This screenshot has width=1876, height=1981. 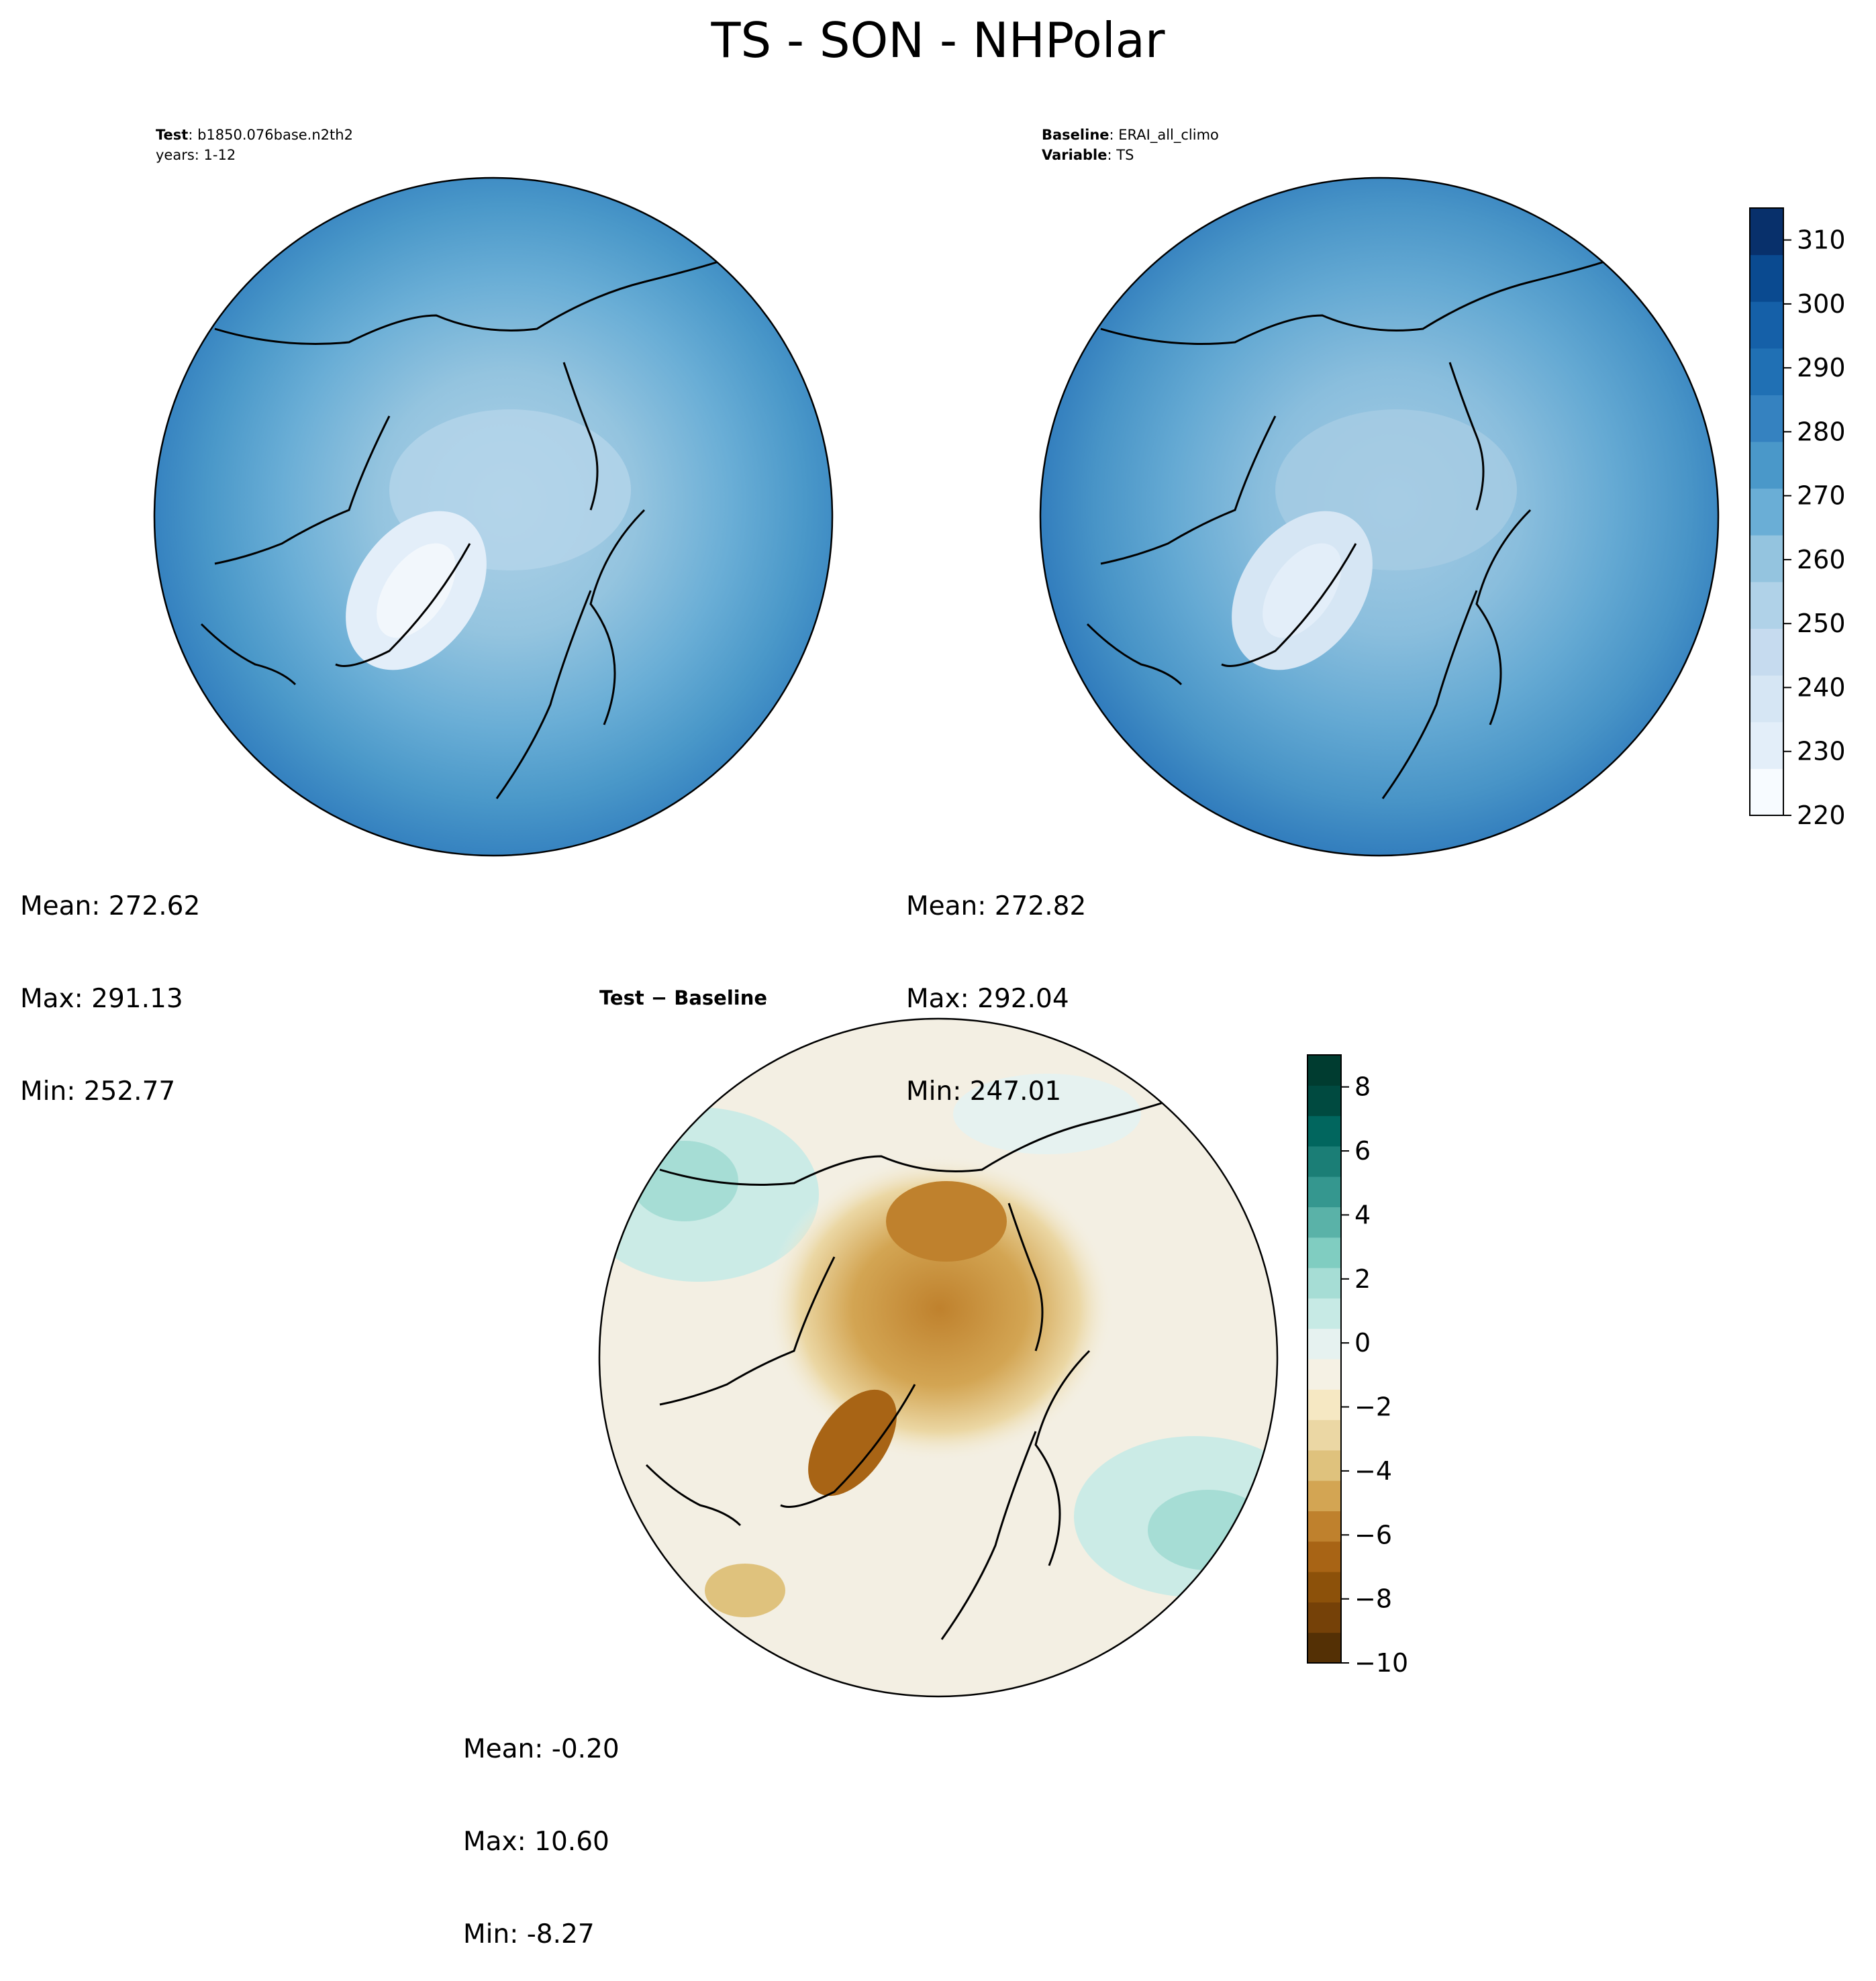 I want to click on test-coastlines, so click(x=459, y=529).